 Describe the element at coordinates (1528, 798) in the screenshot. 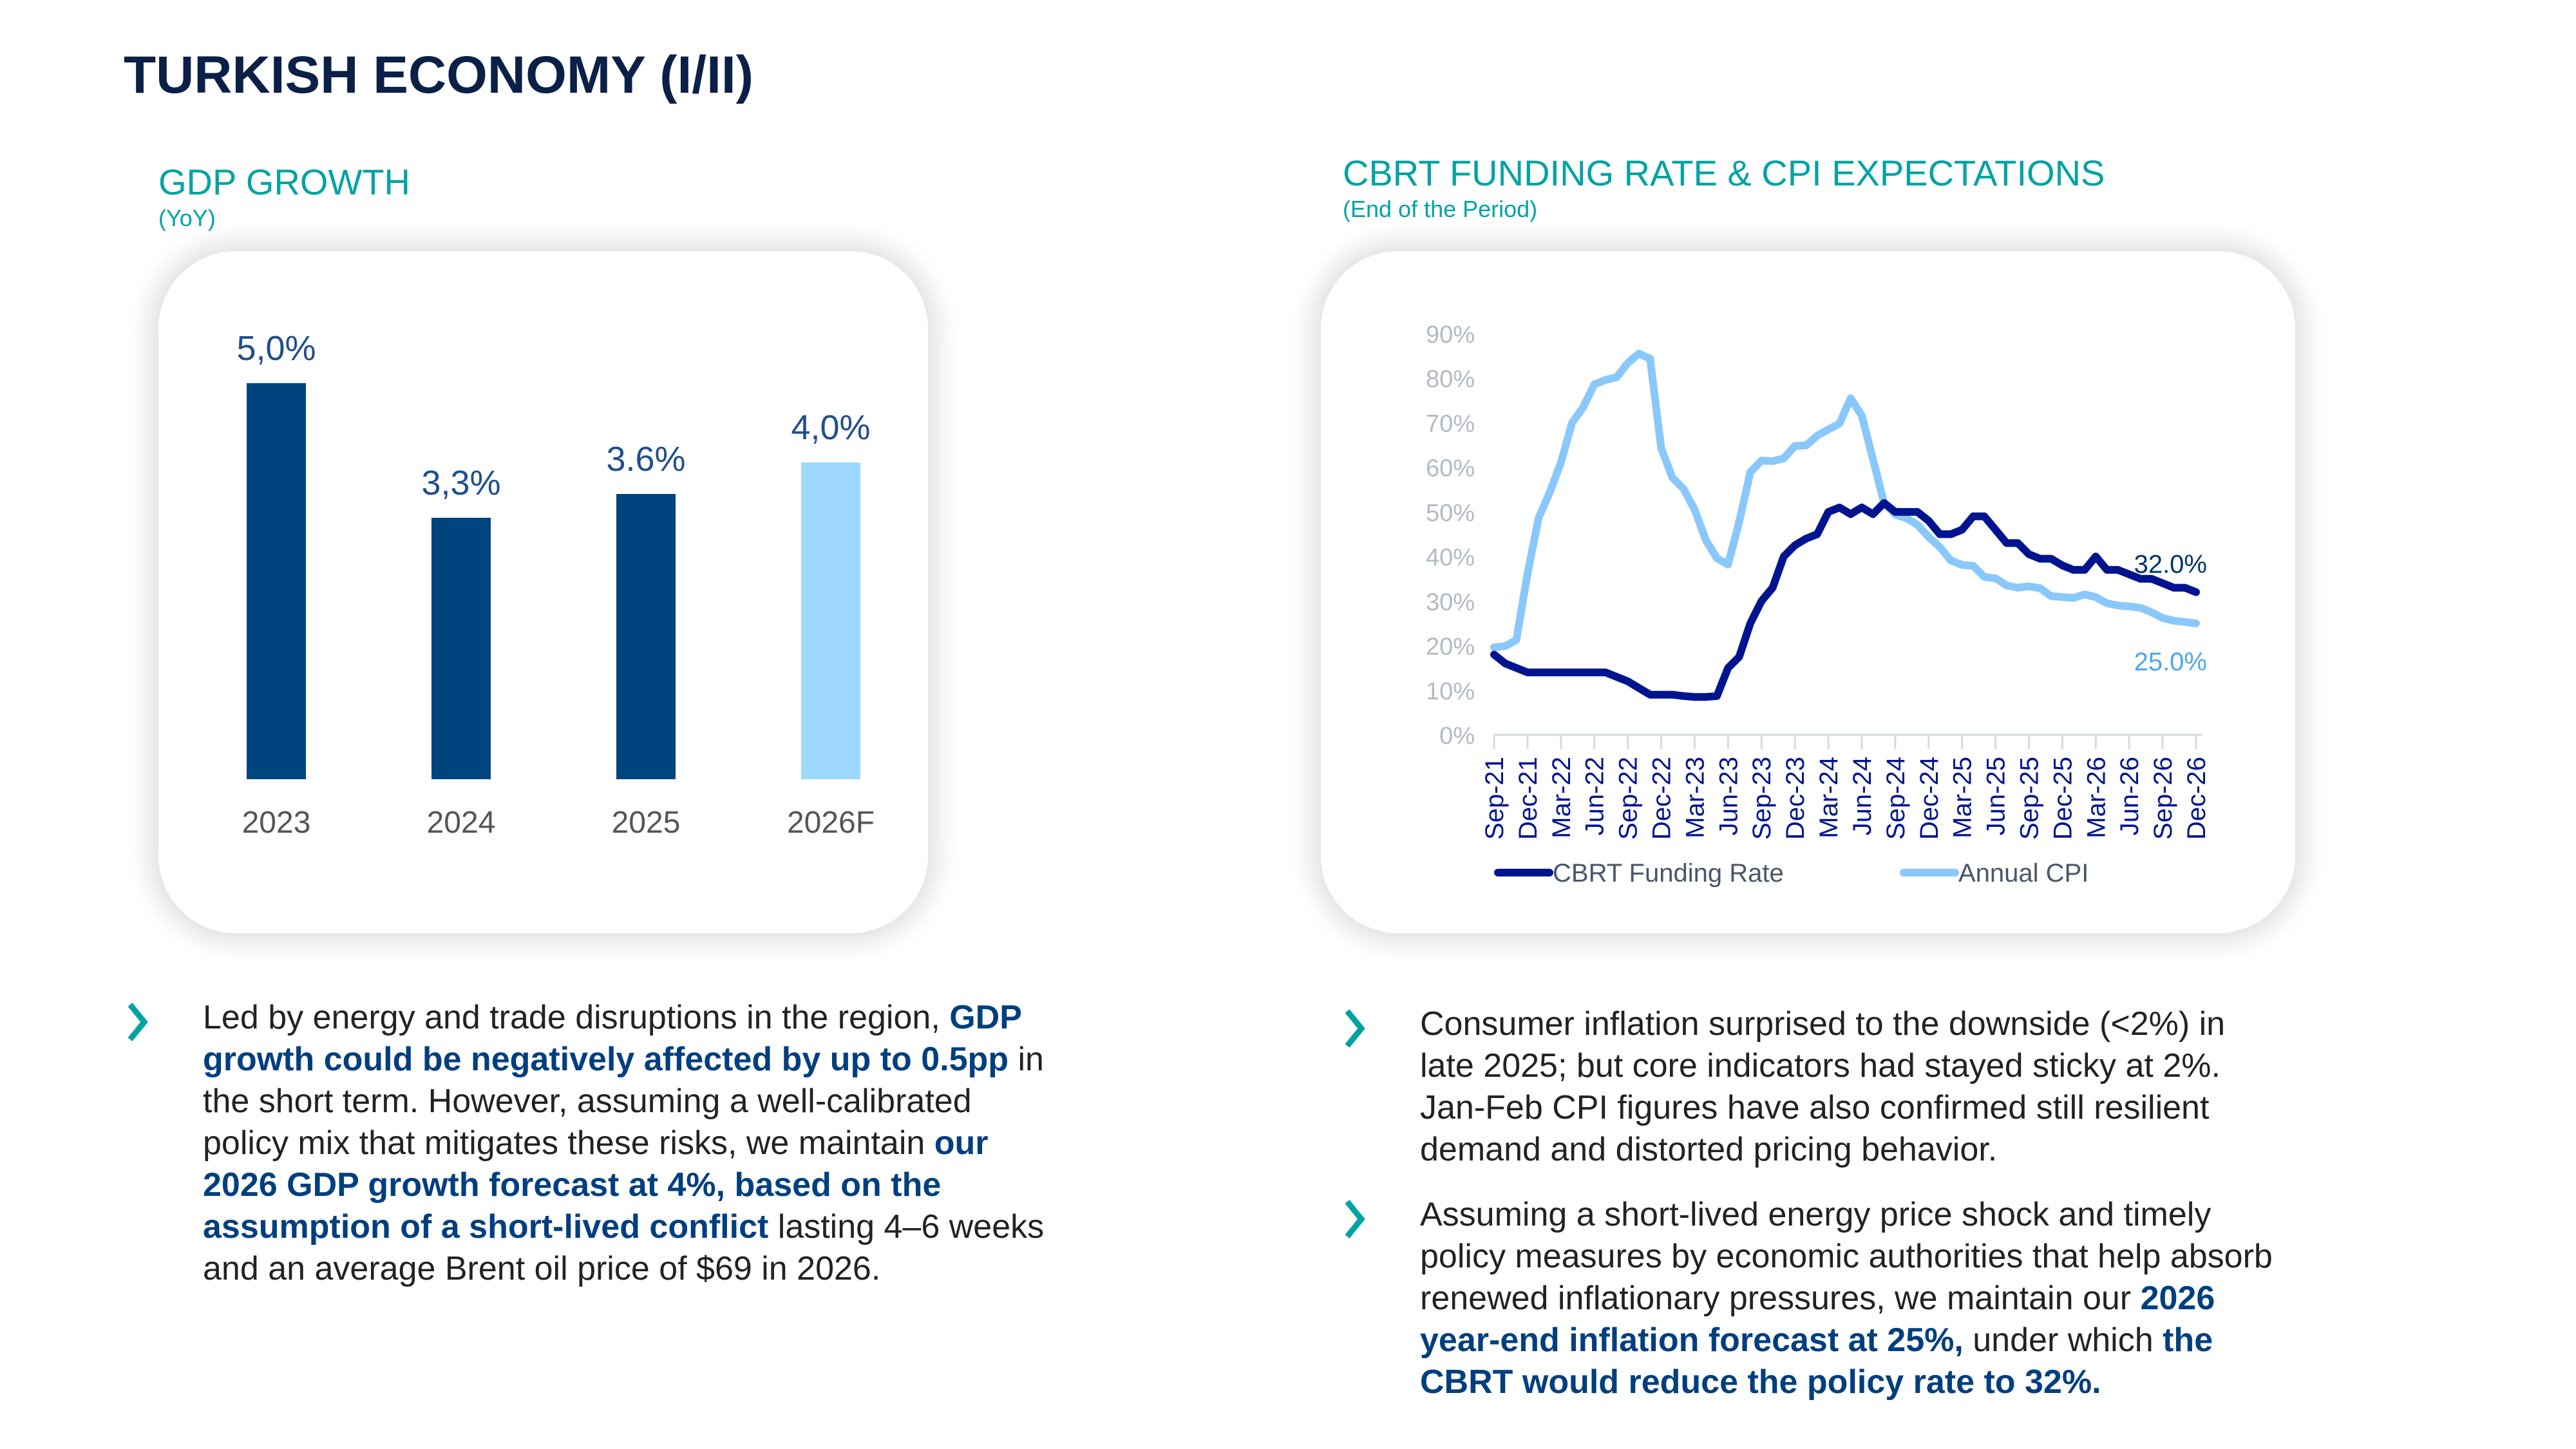

I see `x-tick-label: Dec-21` at that location.